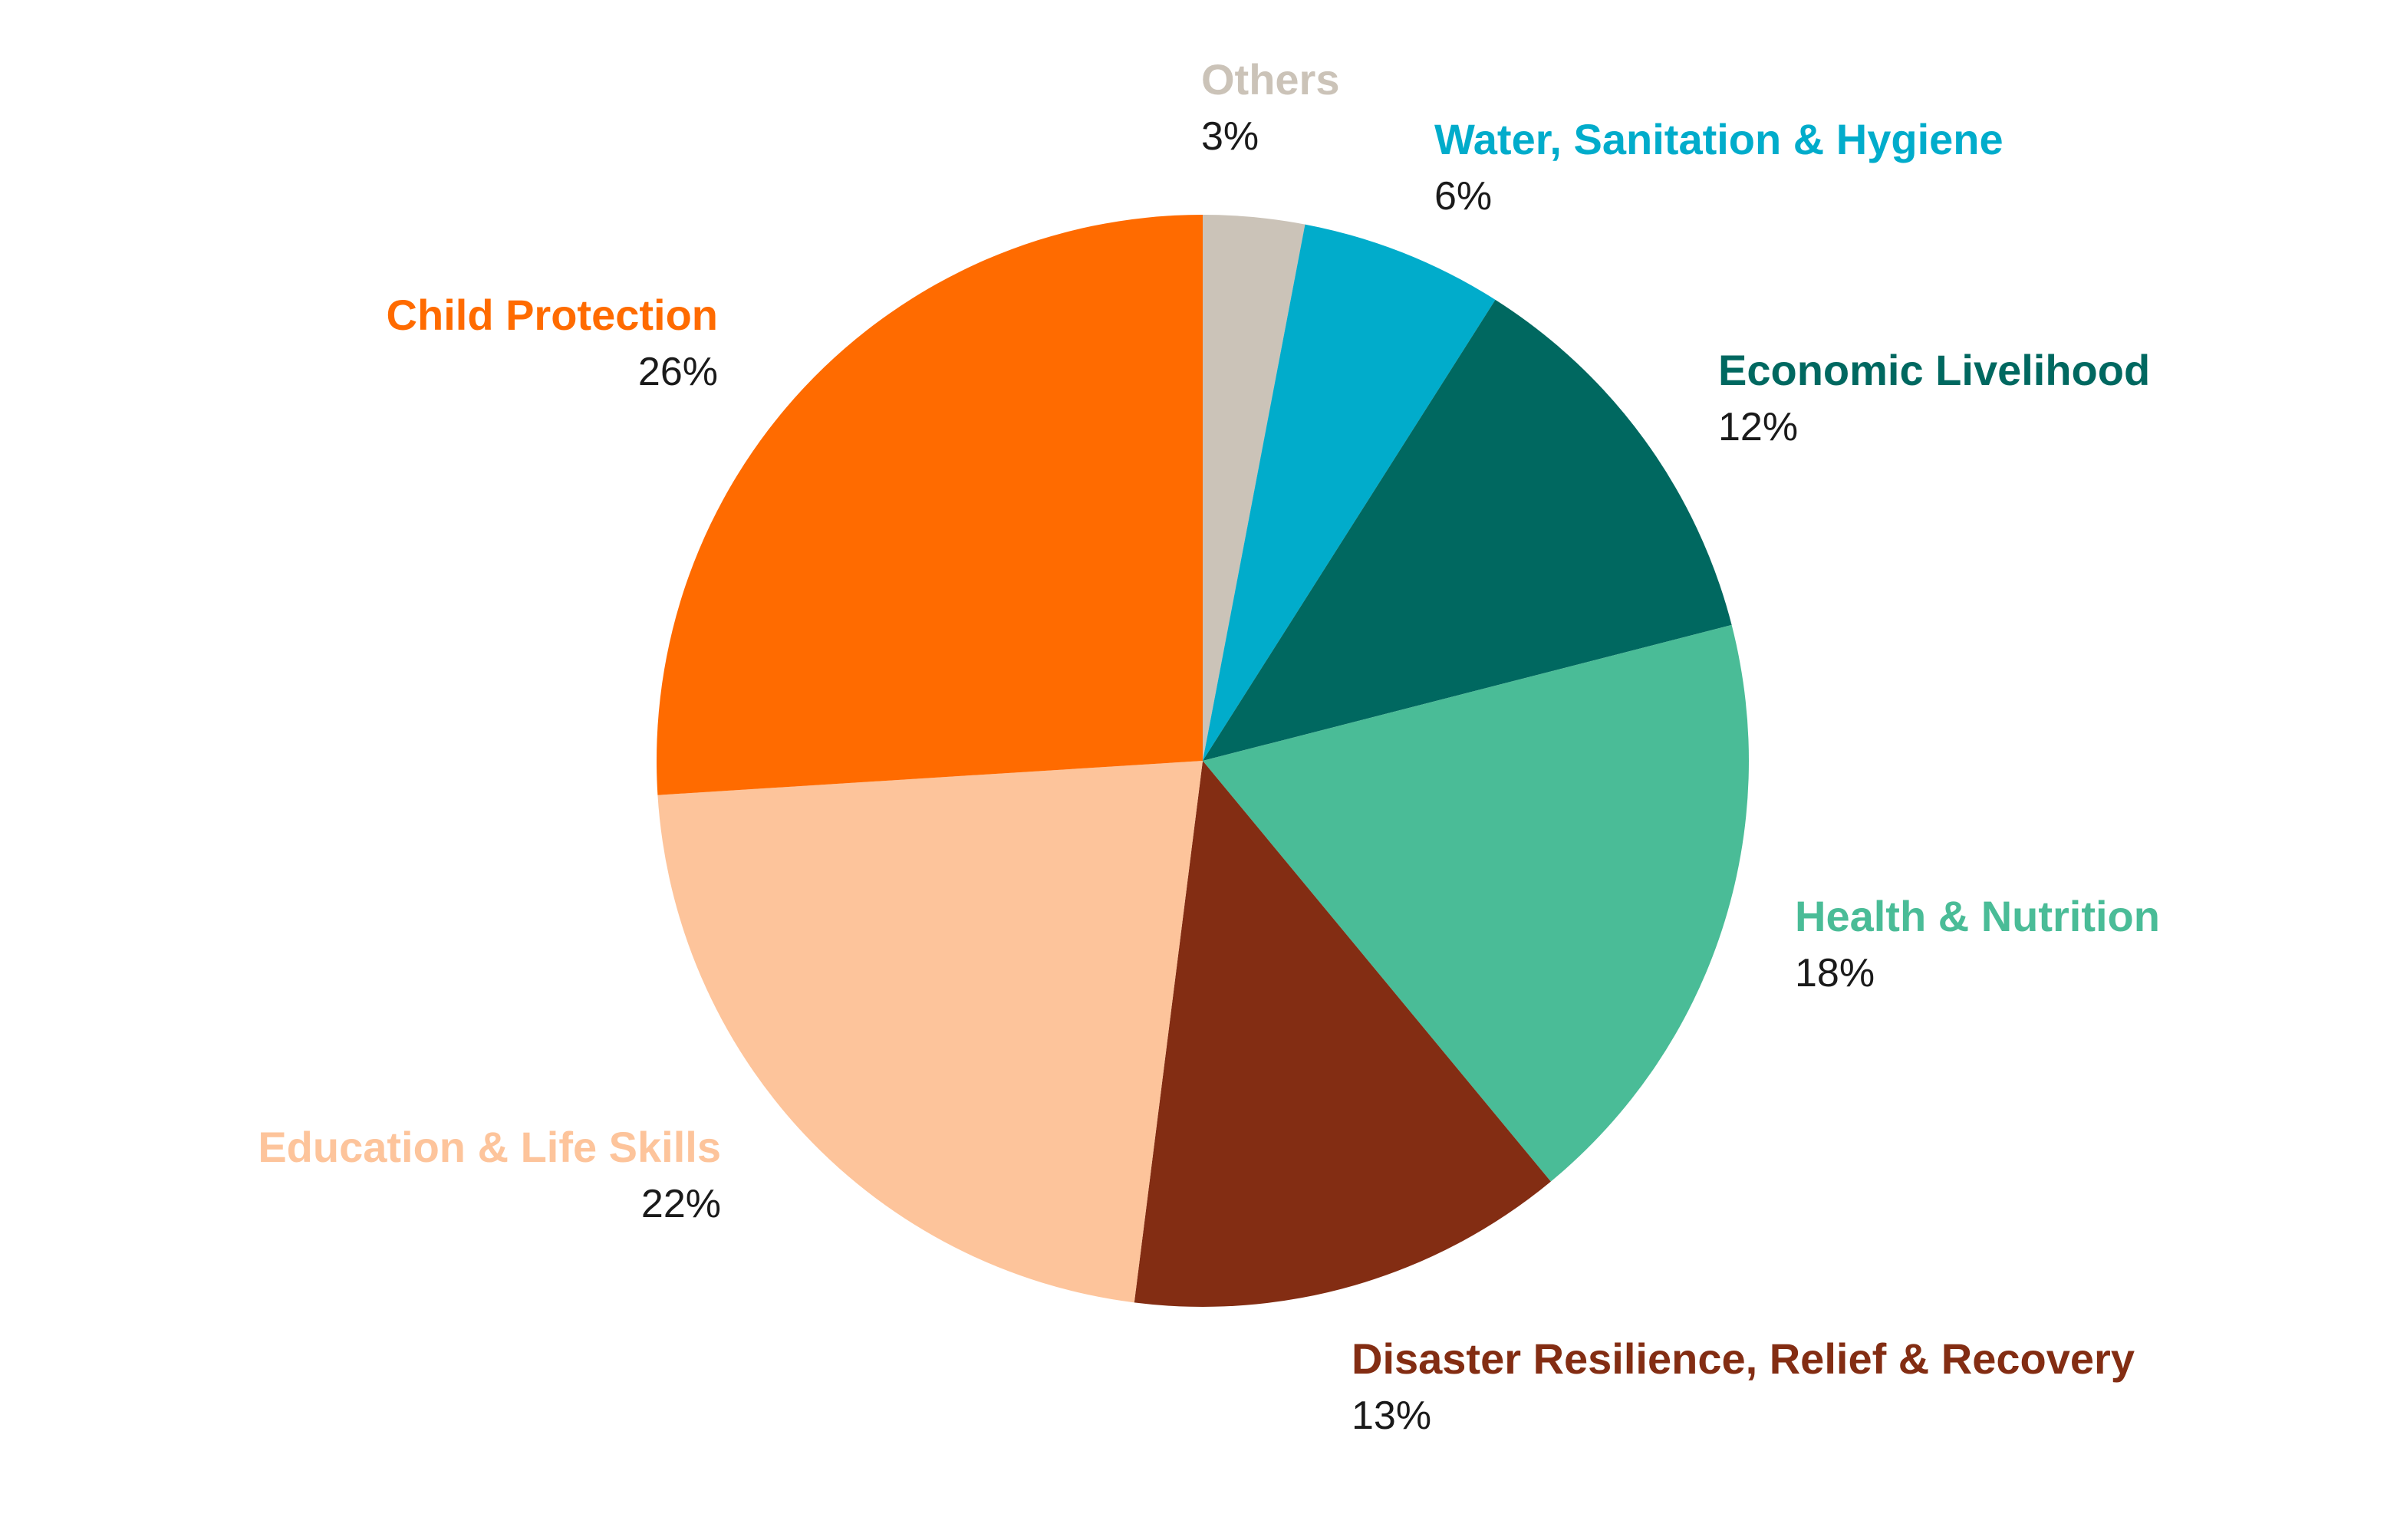 The image size is (2397, 1540). I want to click on slice-label-water-sanitation-and-hygiene: Water, Sanitation & Hygiene 6%, so click(1719, 167).